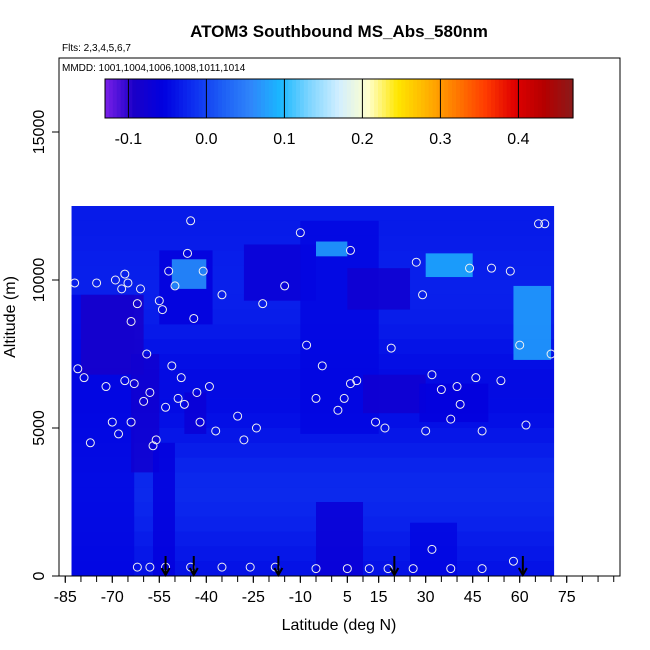  Describe the element at coordinates (473, 597) in the screenshot. I see `x-tick-label: 45` at that location.